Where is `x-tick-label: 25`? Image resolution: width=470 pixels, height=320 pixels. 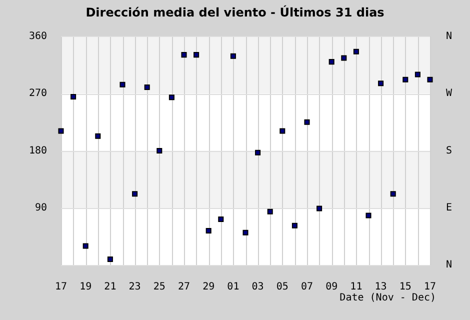 x-tick-label: 25 is located at coordinates (159, 287).